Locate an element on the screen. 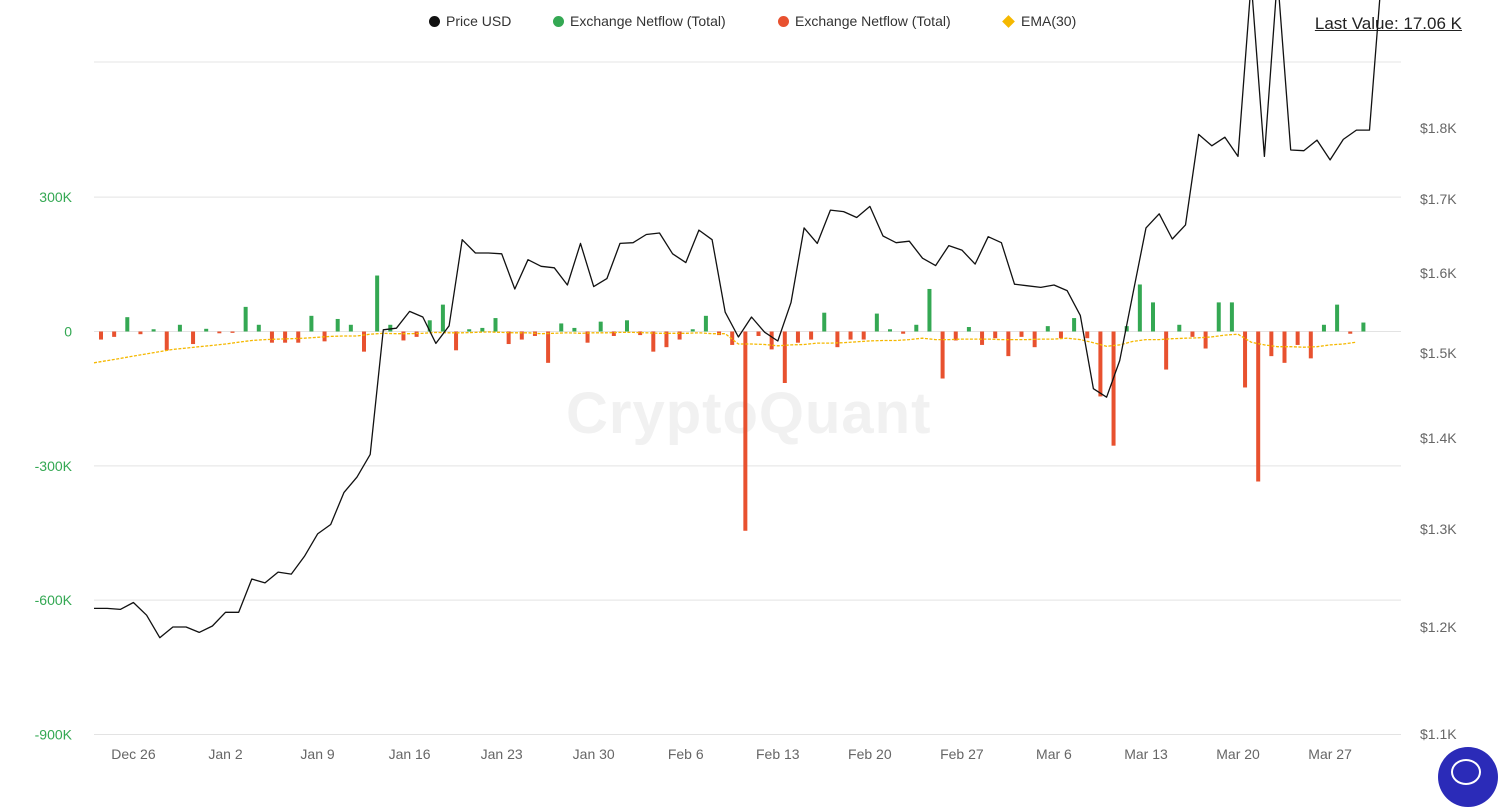  chat-button is located at coordinates (1468, 777).